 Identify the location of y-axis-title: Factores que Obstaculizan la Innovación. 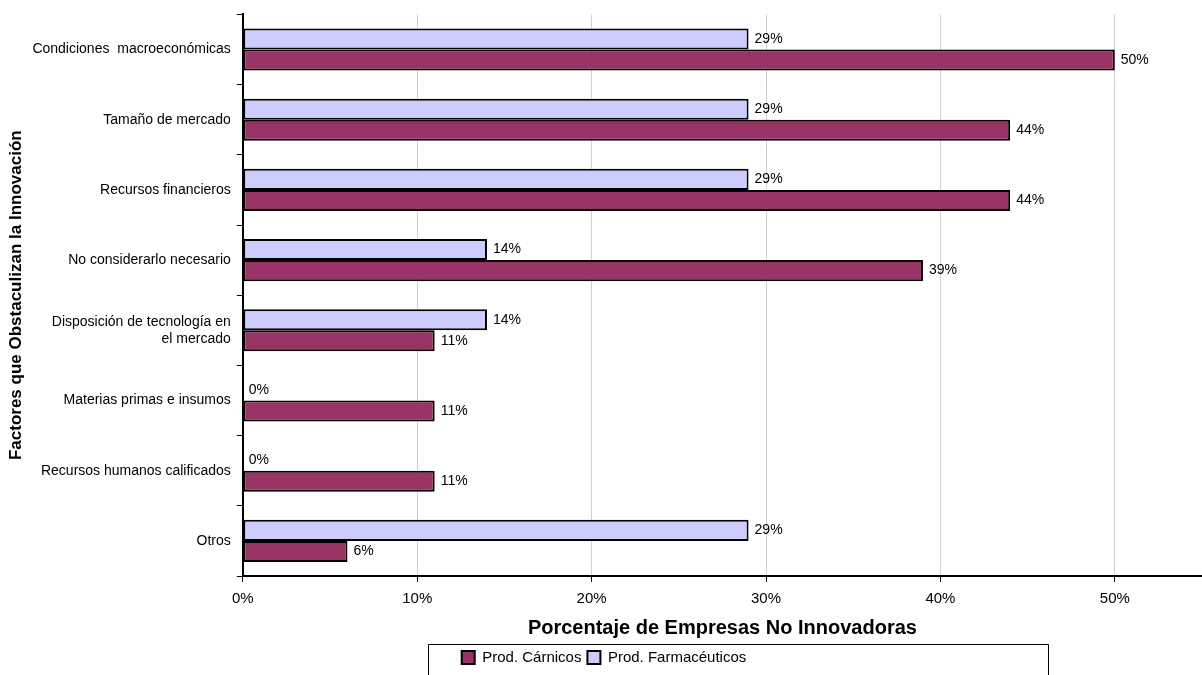
(15, 295).